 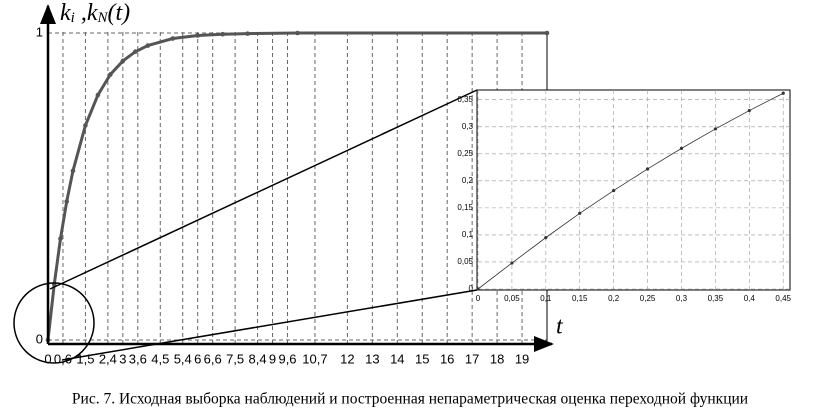 I want to click on x-tick-label: 12, so click(x=347, y=358).